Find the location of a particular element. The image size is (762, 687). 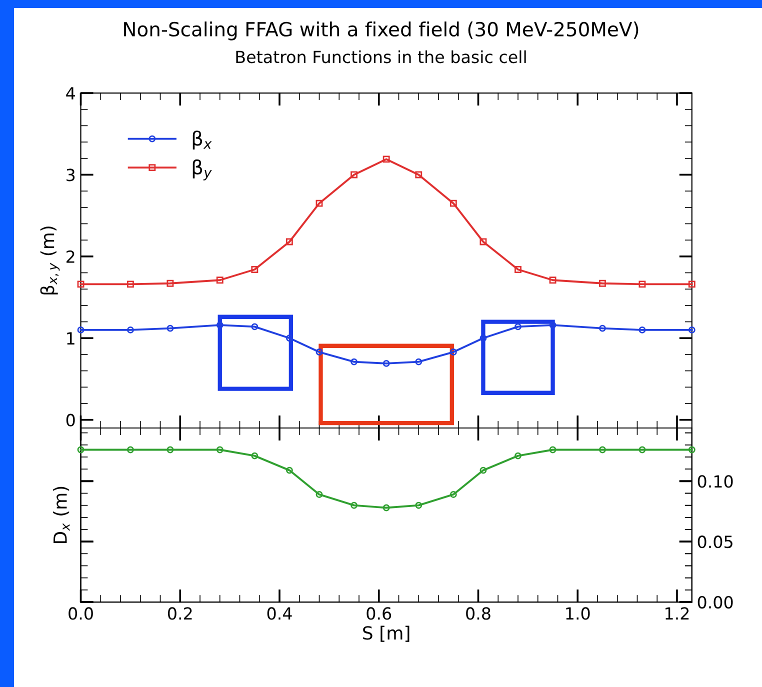

y2-tick-label: 0.00 is located at coordinates (715, 602).